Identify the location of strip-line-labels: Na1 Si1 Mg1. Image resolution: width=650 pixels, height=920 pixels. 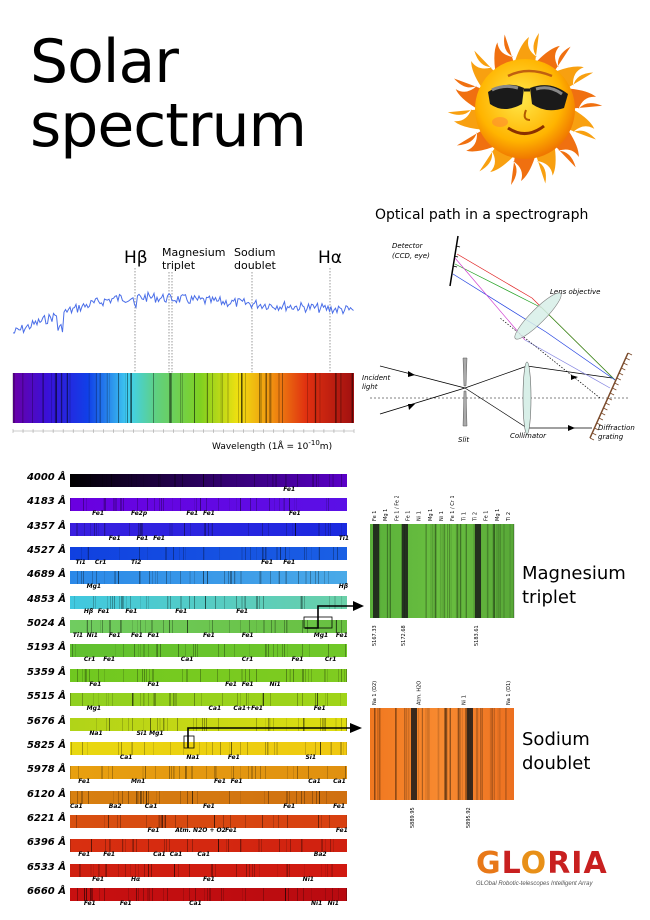
(208, 735).